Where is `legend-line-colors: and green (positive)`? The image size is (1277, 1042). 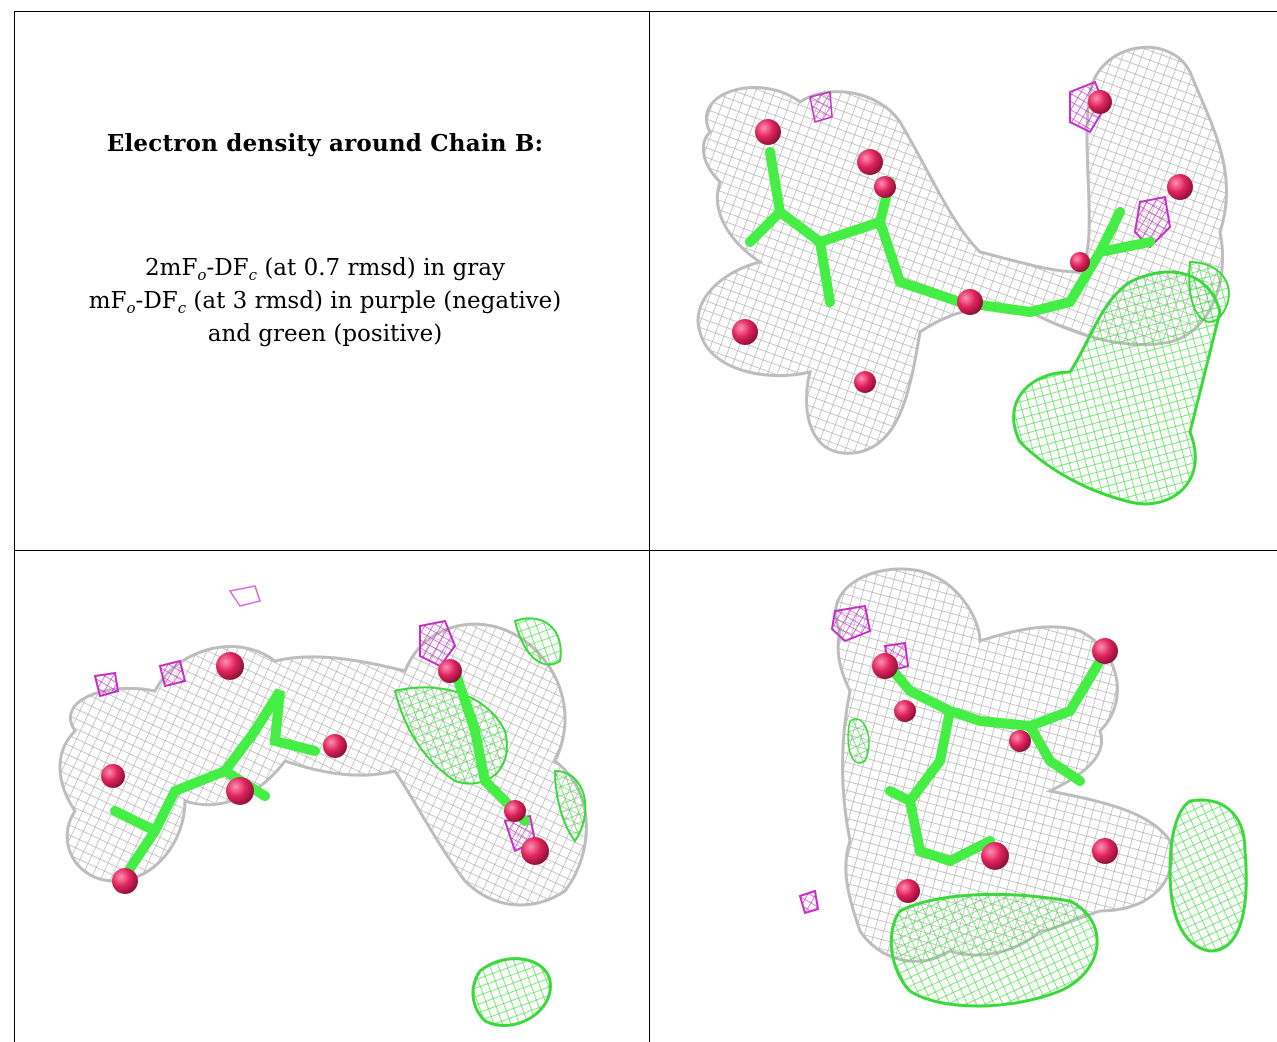 legend-line-colors: and green (positive) is located at coordinates (325, 334).